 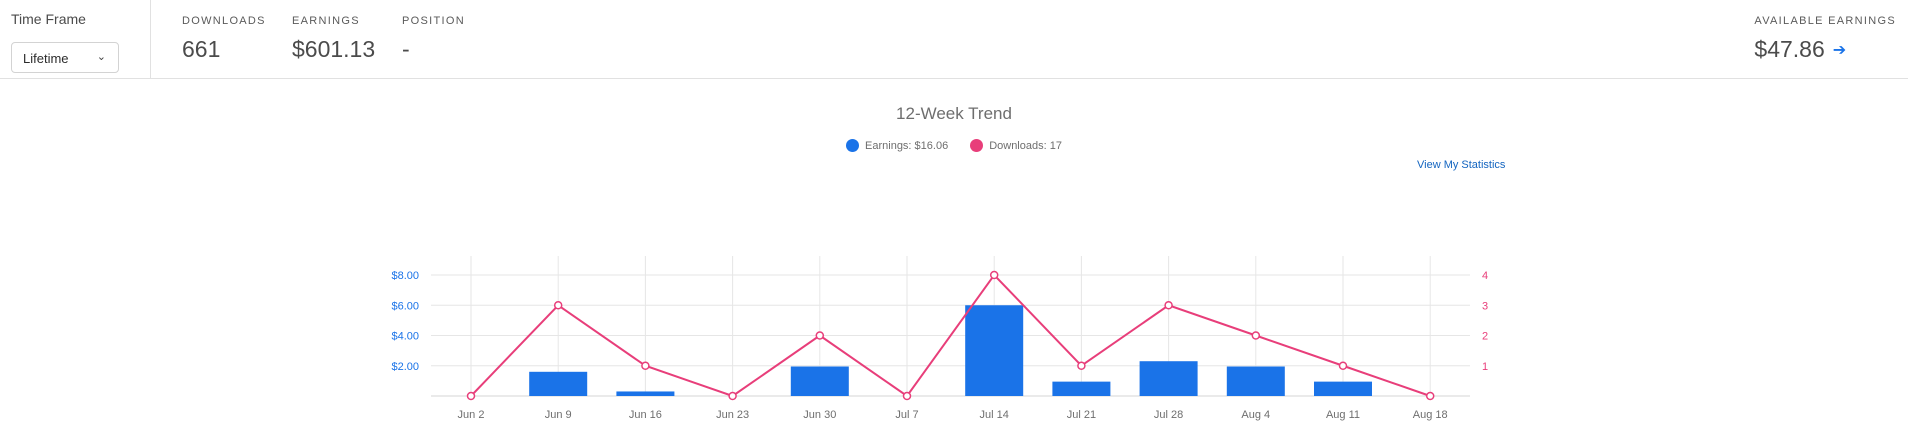 I want to click on earnings-label: EARNINGS, so click(x=326, y=21).